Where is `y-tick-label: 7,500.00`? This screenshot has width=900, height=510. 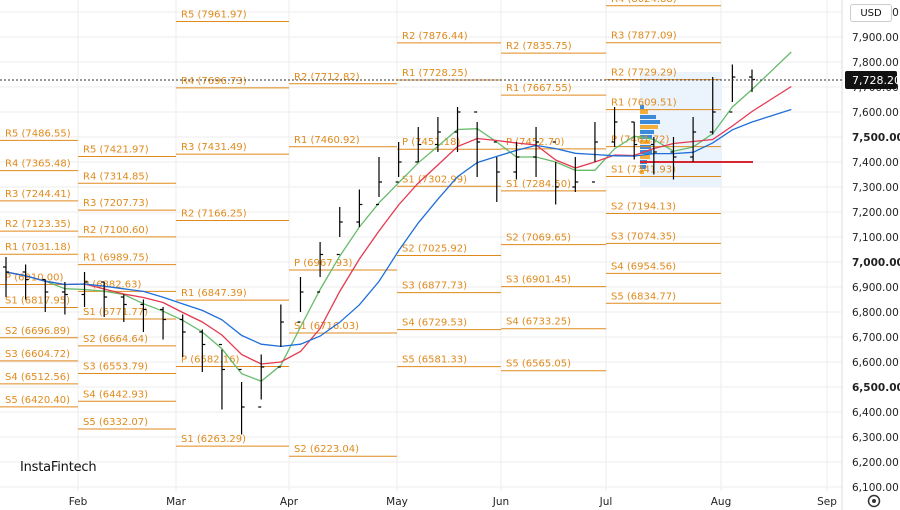
y-tick-label: 7,500.00 is located at coordinates (876, 138).